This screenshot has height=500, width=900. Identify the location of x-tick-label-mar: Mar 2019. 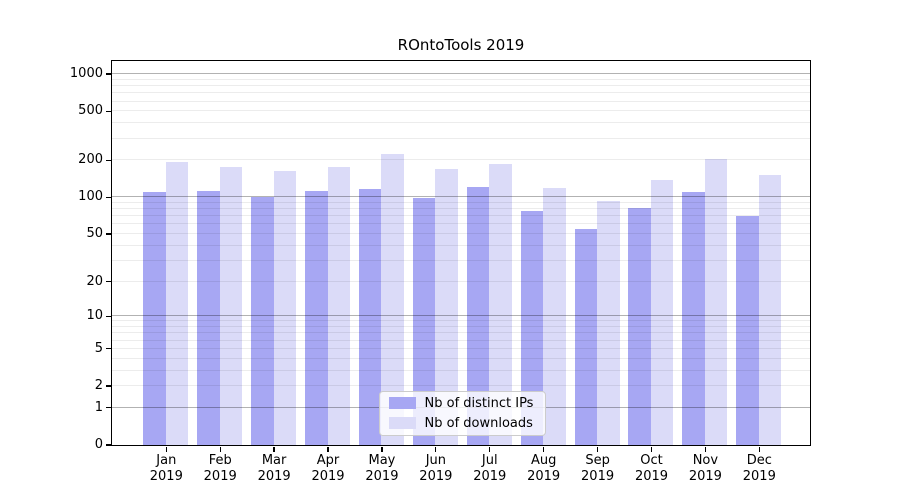
(274, 468).